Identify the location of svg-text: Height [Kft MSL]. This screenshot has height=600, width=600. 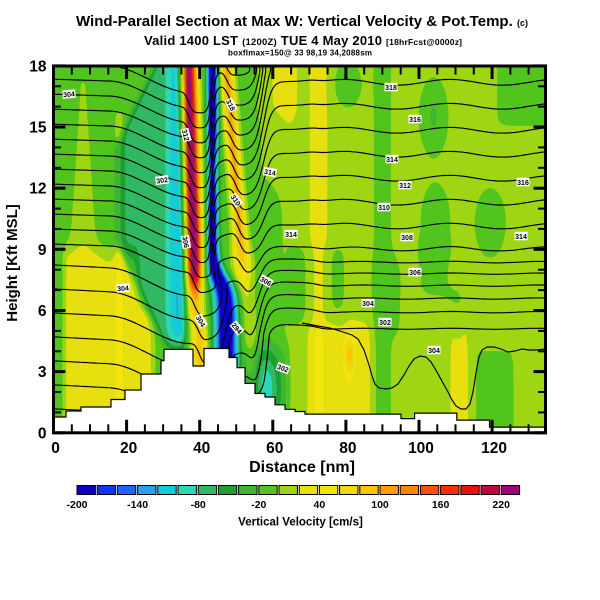
(12, 262).